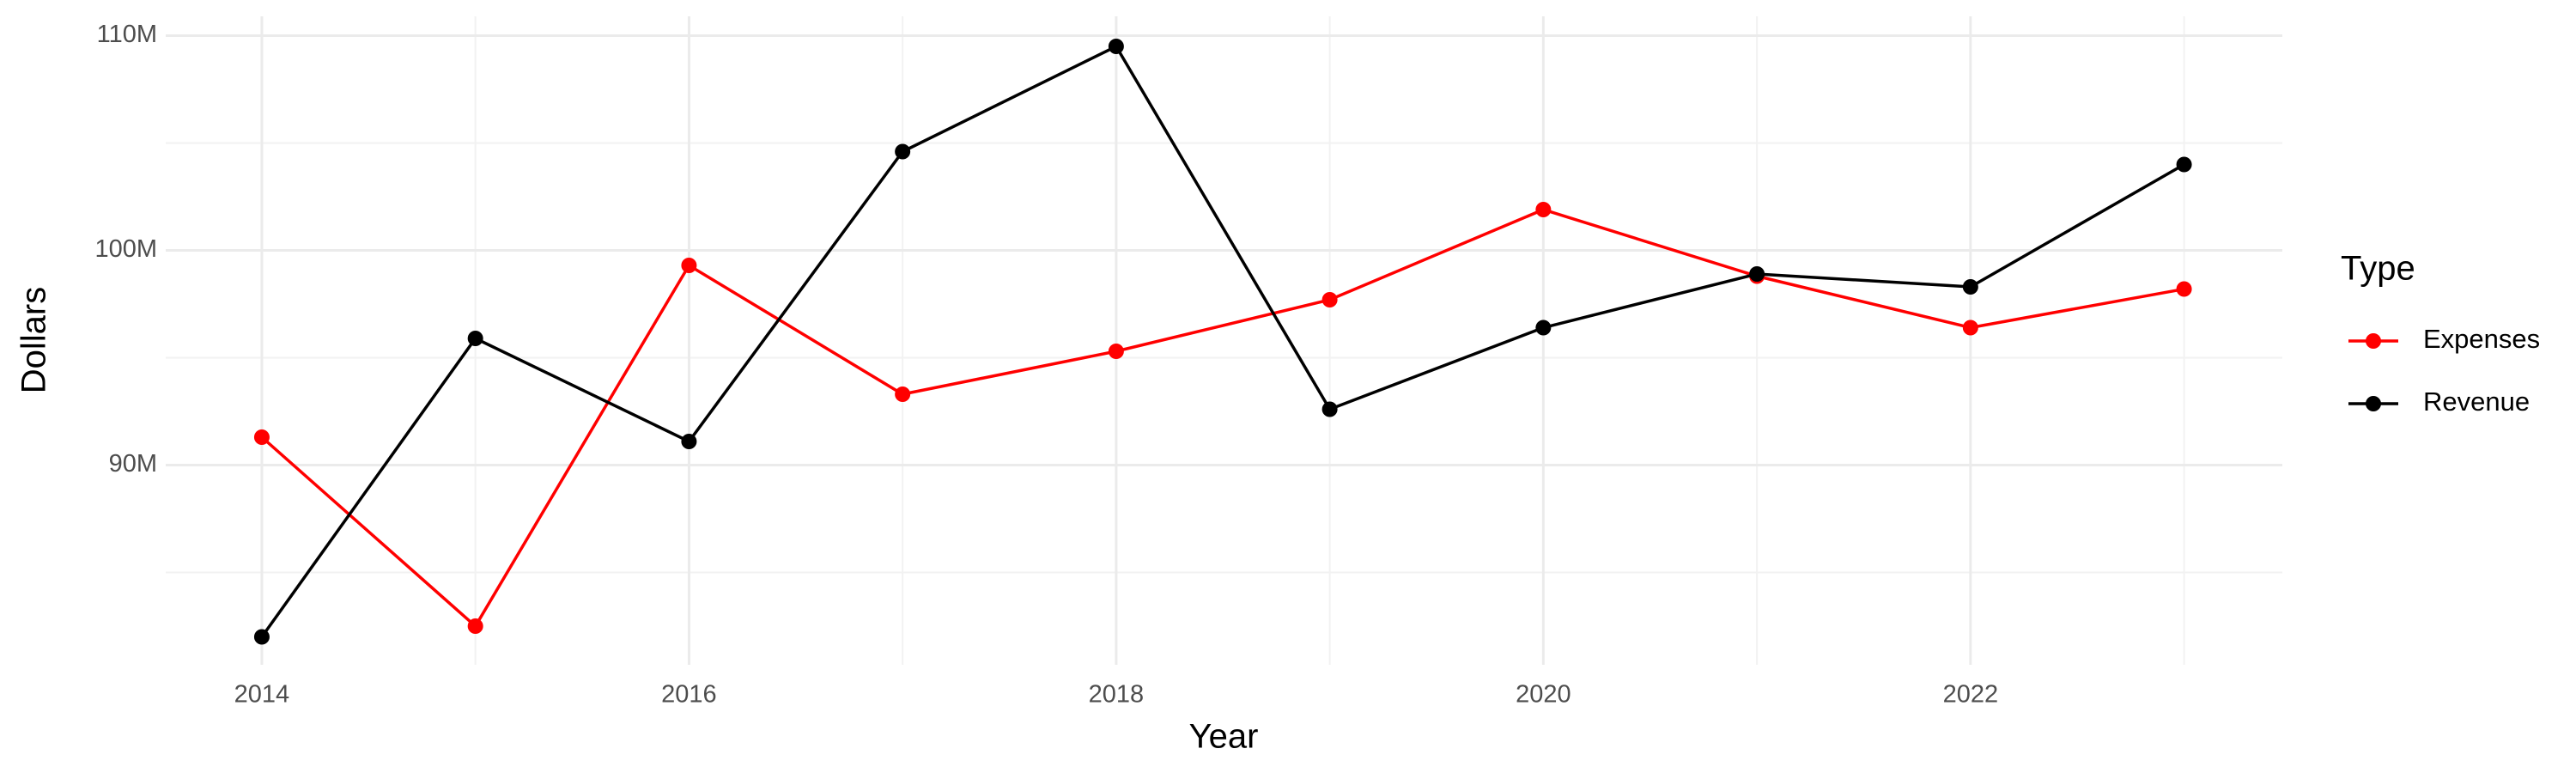  What do you see at coordinates (1117, 695) in the screenshot?
I see `x-tick-label: 2018` at bounding box center [1117, 695].